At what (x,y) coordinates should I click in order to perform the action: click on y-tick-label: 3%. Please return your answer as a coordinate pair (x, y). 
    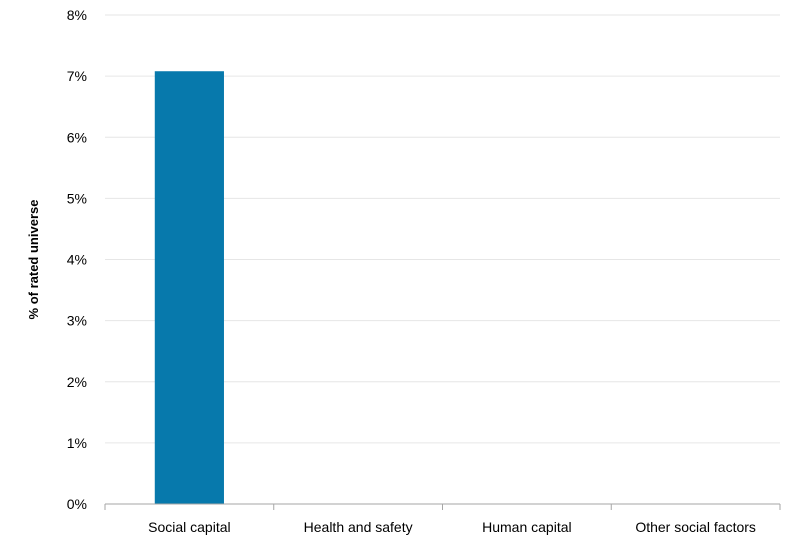
    Looking at the image, I should click on (77, 321).